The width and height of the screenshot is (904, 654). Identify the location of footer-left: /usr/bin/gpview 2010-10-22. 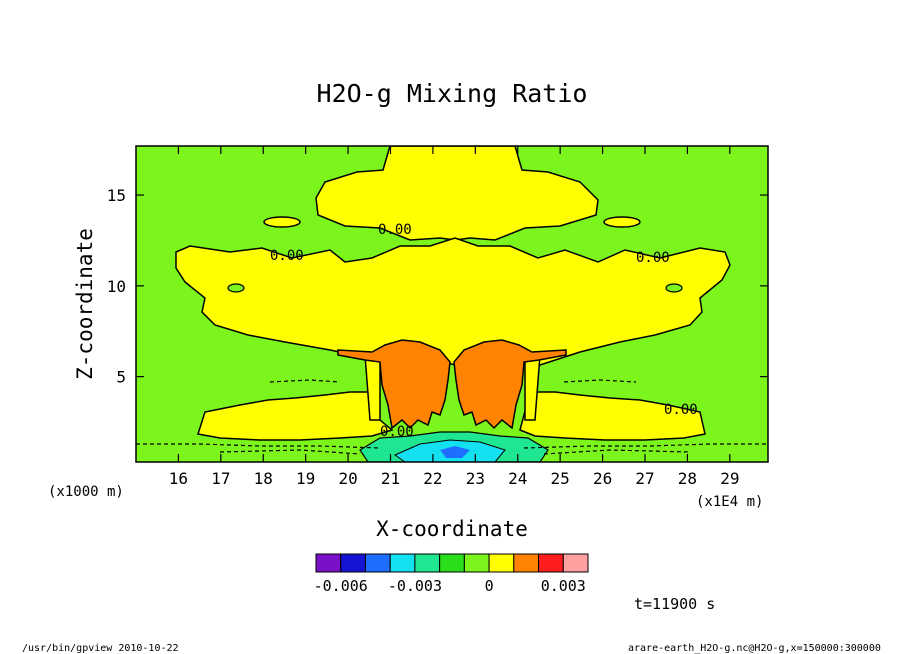
(100, 648).